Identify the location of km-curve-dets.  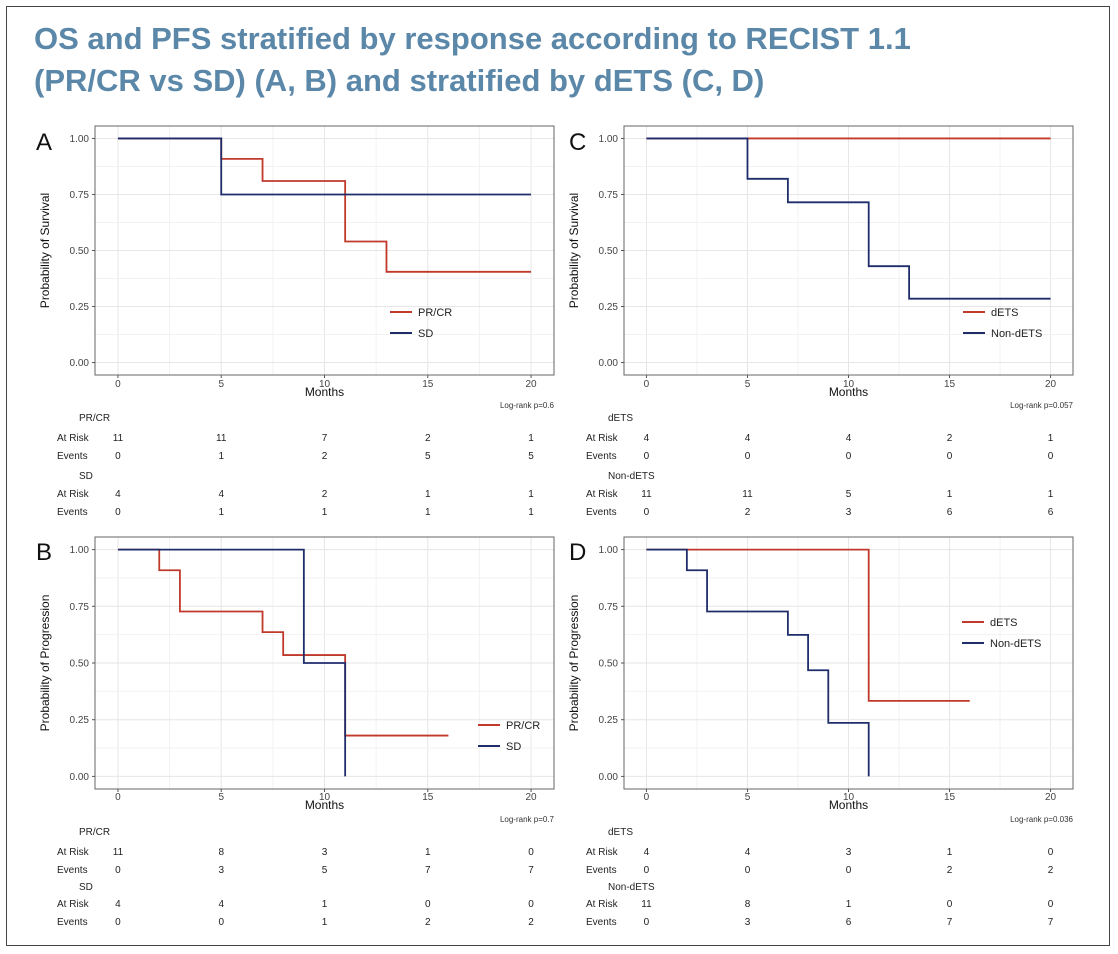
(808, 625).